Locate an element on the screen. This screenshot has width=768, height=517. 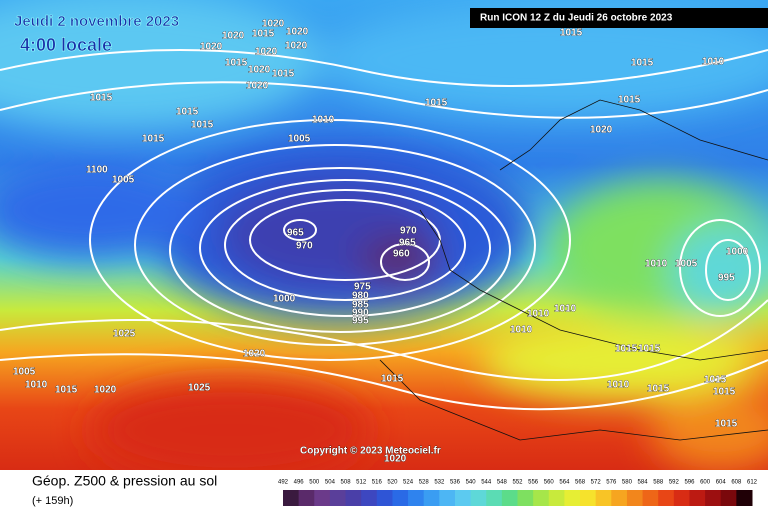
run-info: Run ICON 12 Z du Jeudi 26 octobre 2023 is located at coordinates (576, 18).